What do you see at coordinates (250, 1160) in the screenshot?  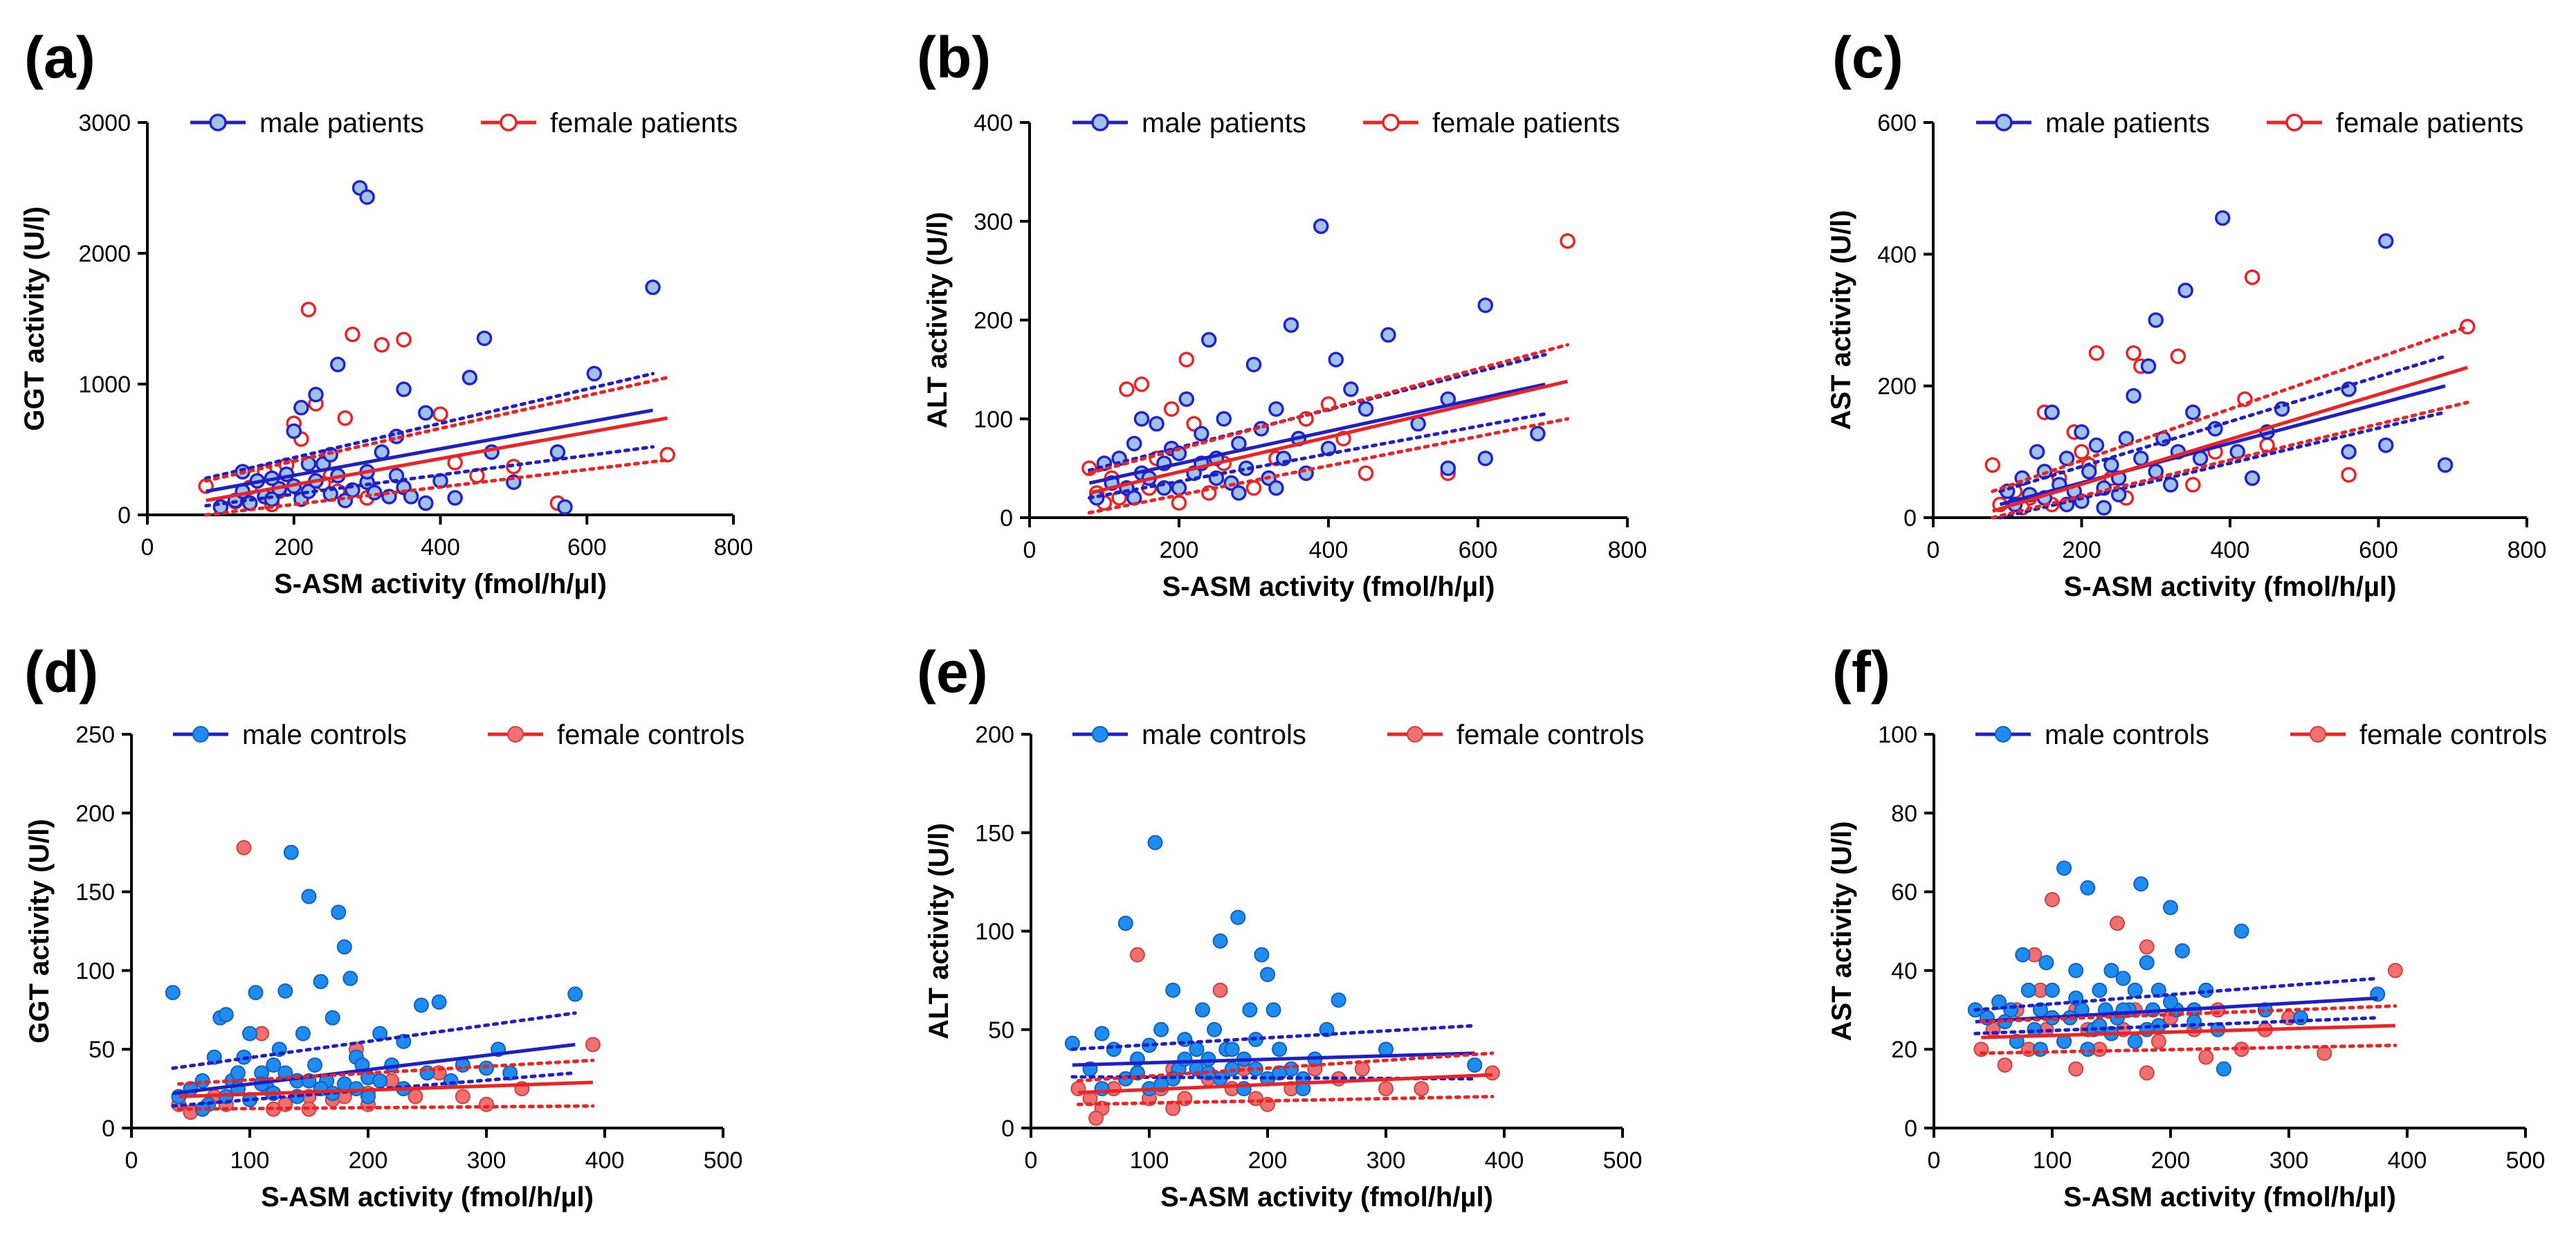 I see `x-tick-label: 100` at bounding box center [250, 1160].